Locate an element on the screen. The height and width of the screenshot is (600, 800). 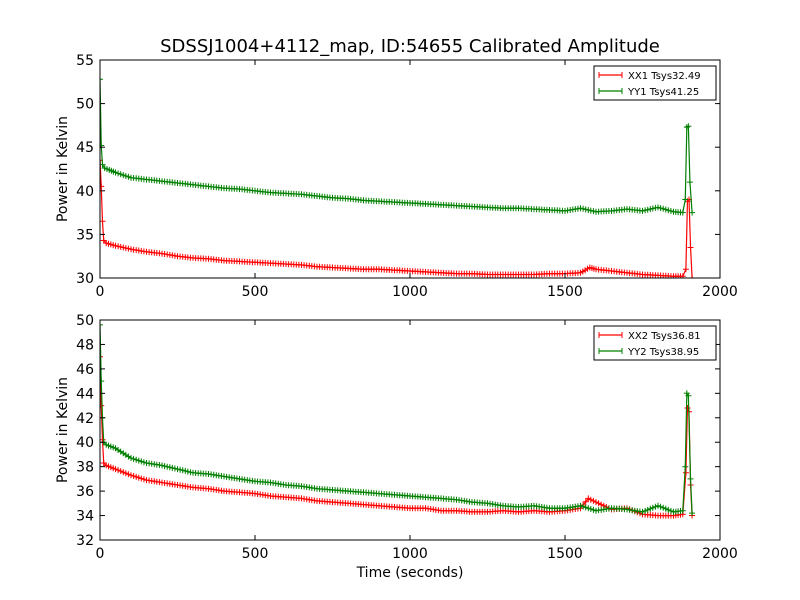
y-tick-label: 48 is located at coordinates (85, 345).